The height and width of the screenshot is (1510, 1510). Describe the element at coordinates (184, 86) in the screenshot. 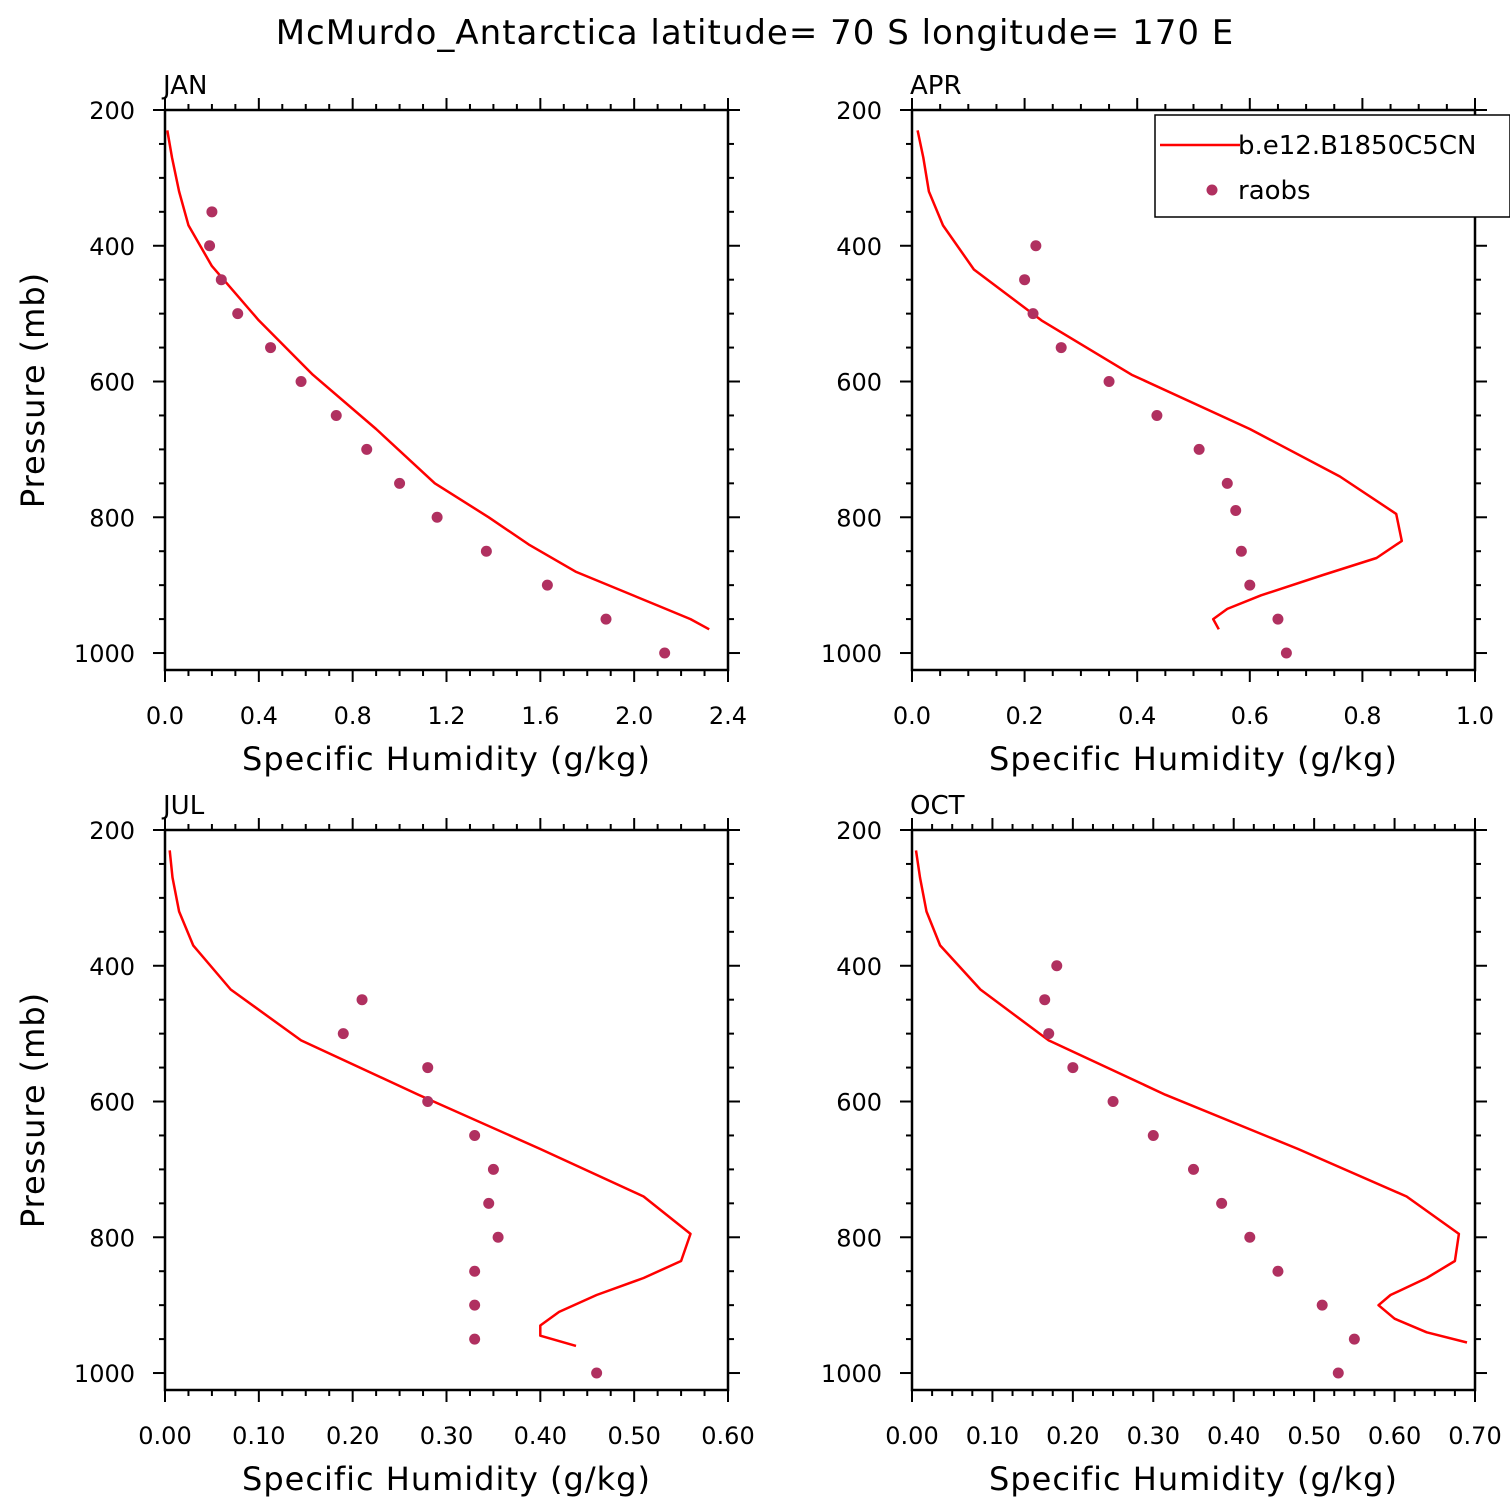

I see `panel-label: JAN` at that location.